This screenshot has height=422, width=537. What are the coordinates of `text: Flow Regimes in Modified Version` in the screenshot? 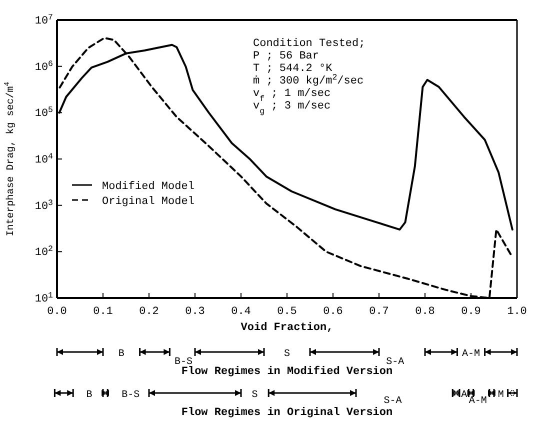 It's located at (287, 371).